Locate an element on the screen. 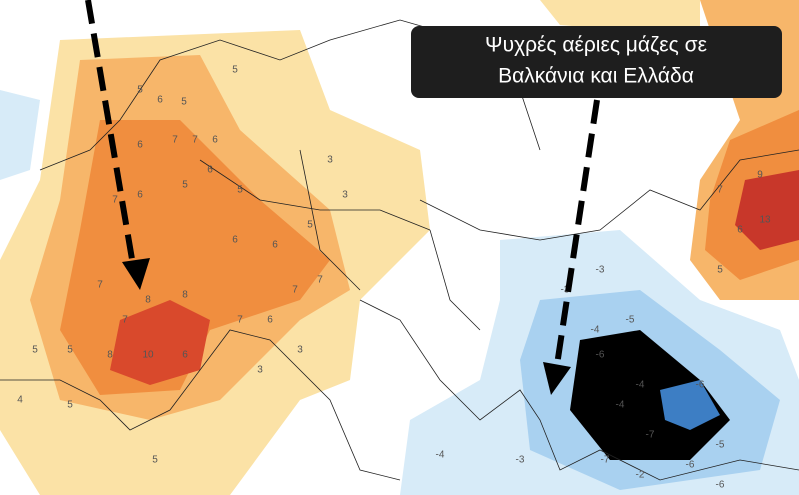 This screenshot has height=495, width=799. coastline is located at coordinates (609, 195).